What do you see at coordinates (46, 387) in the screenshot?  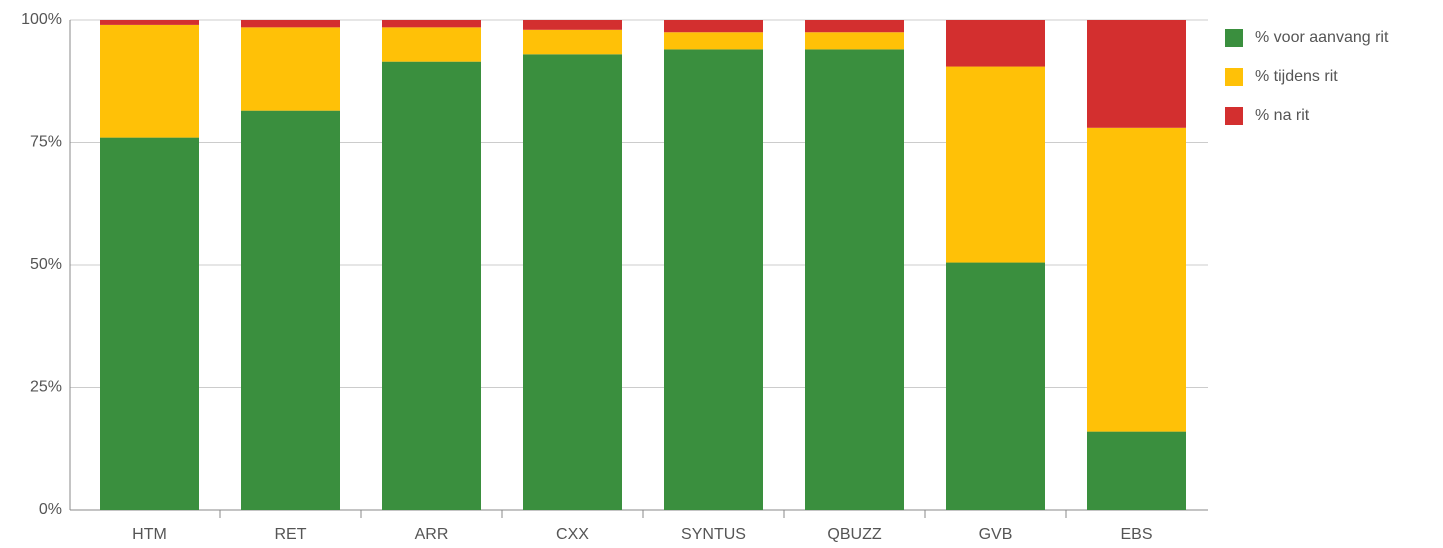 I see `y-tick-label: 25%` at bounding box center [46, 387].